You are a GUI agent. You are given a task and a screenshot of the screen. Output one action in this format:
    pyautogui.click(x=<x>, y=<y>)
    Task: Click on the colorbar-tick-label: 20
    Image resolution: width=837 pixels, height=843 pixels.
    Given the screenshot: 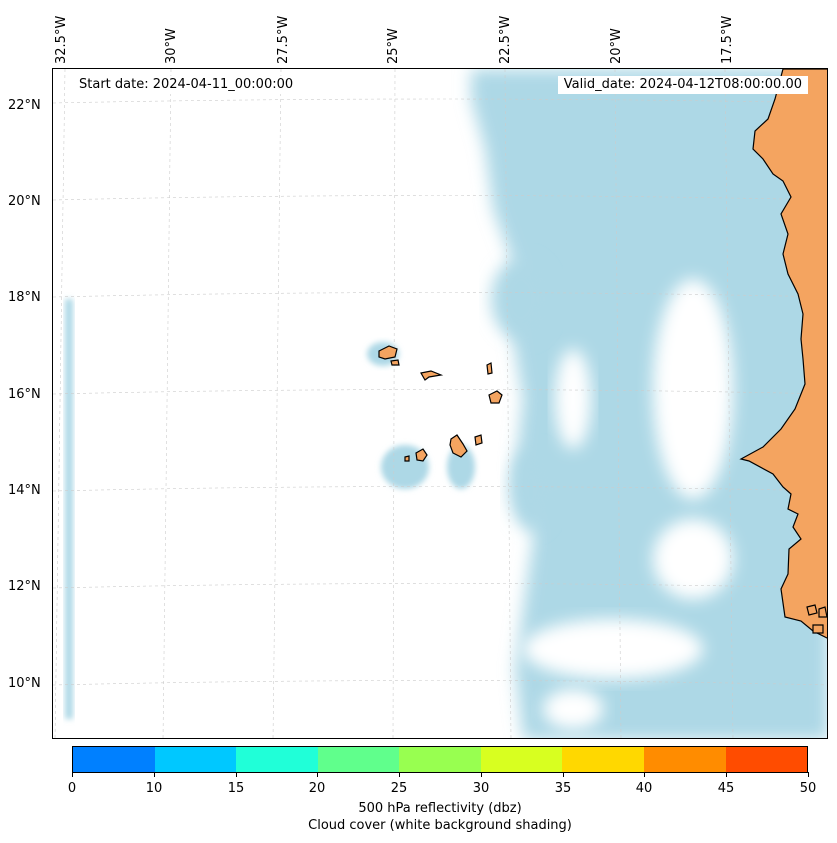 What is the action you would take?
    pyautogui.click(x=317, y=788)
    